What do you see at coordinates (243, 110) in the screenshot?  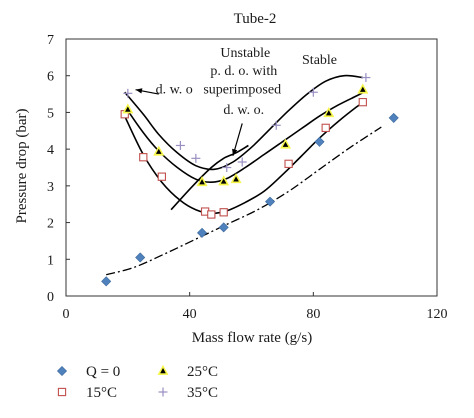 I see `annotation-text: d. w. o.` at bounding box center [243, 110].